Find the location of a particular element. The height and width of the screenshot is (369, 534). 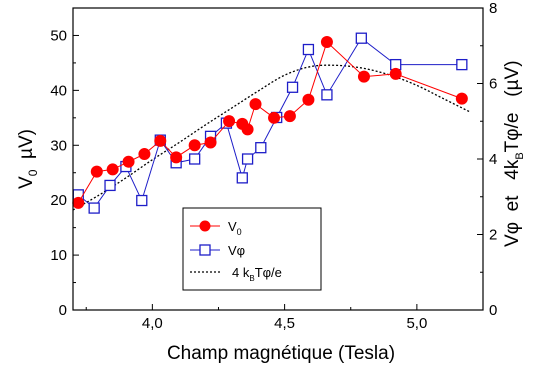

x-tick-label: 4,0 is located at coordinates (152, 323).